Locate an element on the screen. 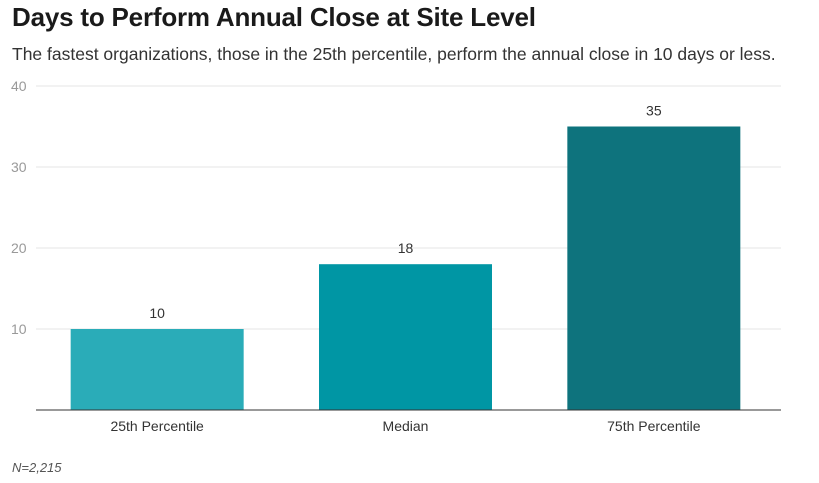 This screenshot has height=483, width=819. category-label-1: 25th Percentile is located at coordinates (157, 426).